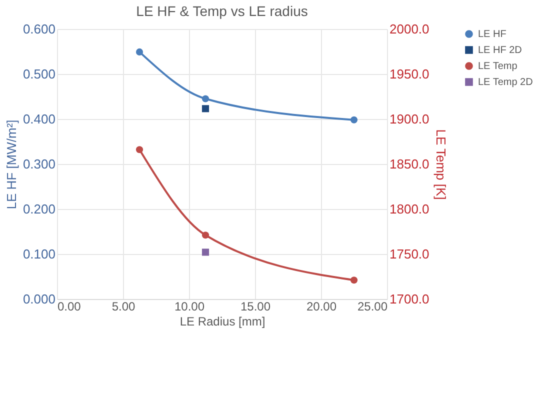 This screenshot has height=412, width=543. What do you see at coordinates (440, 164) in the screenshot?
I see `y2-axis-title: LE Temp [K]` at bounding box center [440, 164].